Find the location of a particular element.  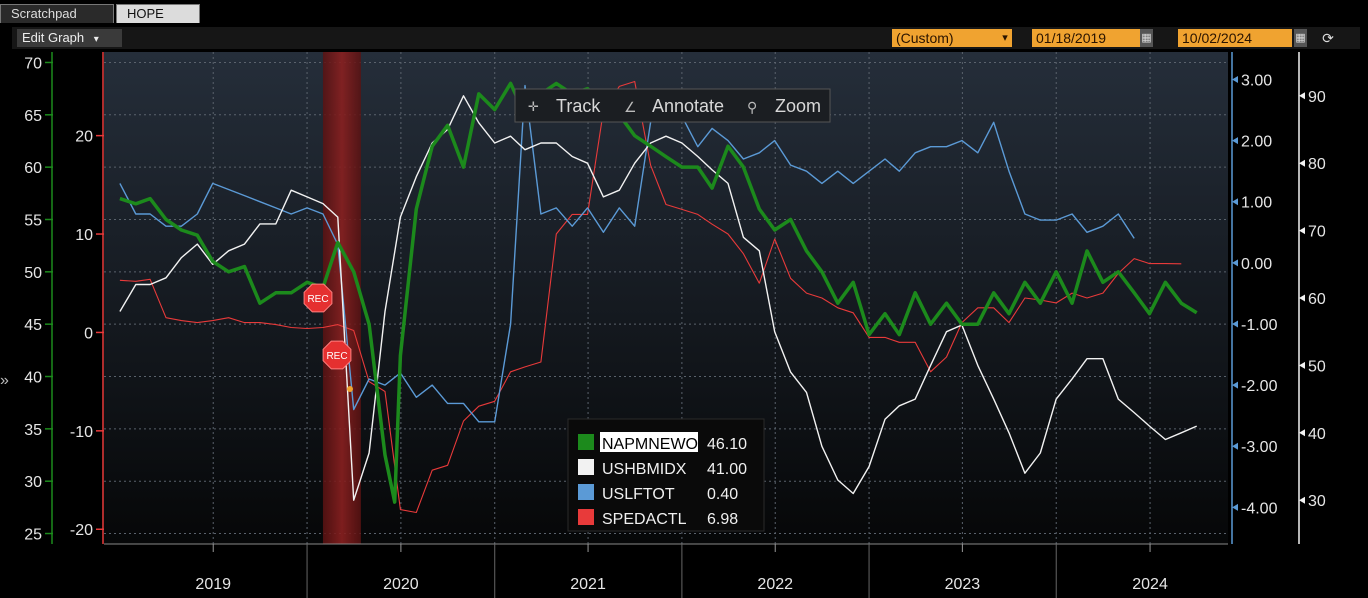

y-tick-label: 3.00 is located at coordinates (1256, 81).